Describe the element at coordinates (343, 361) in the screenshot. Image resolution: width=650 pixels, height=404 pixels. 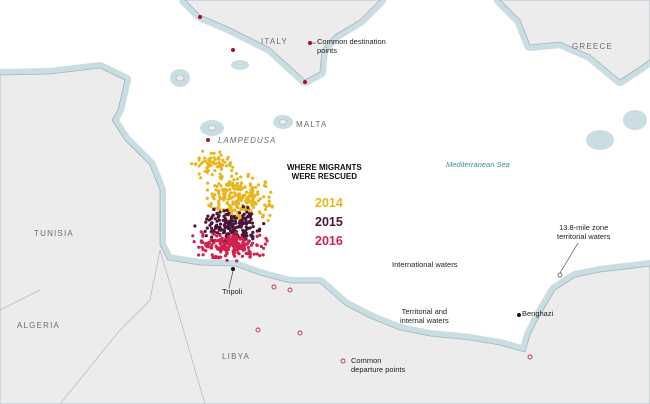
I see `departure-point` at that location.